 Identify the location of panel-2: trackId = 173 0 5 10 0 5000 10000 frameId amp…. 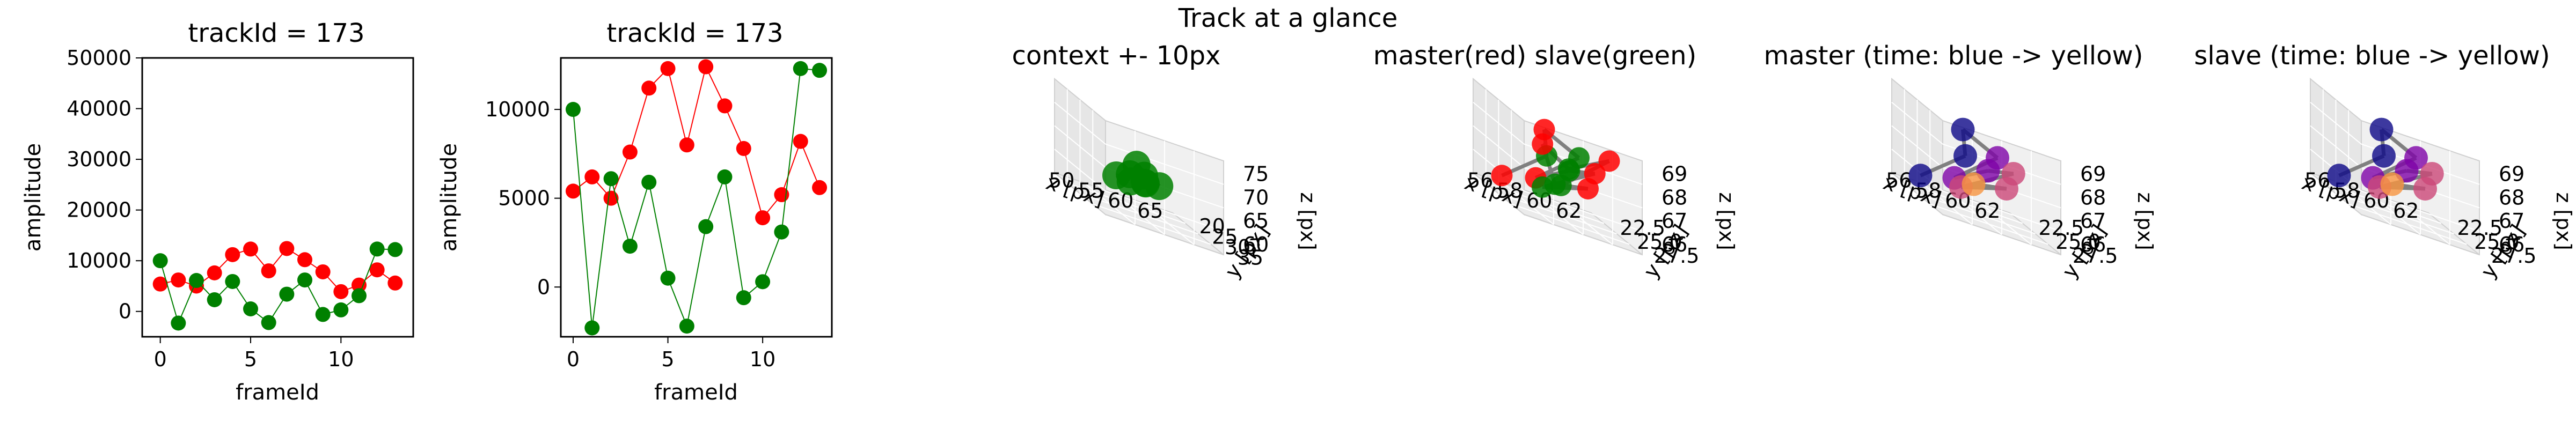
(635, 211).